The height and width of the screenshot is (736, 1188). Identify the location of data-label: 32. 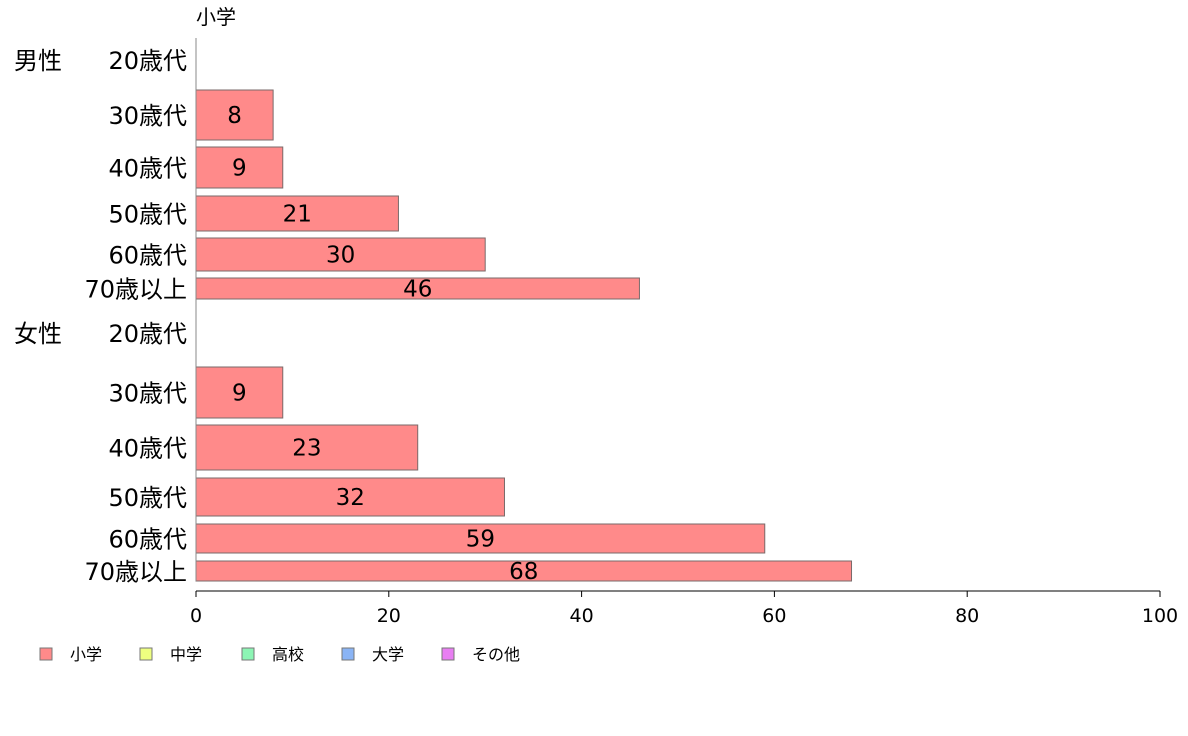
(350, 498).